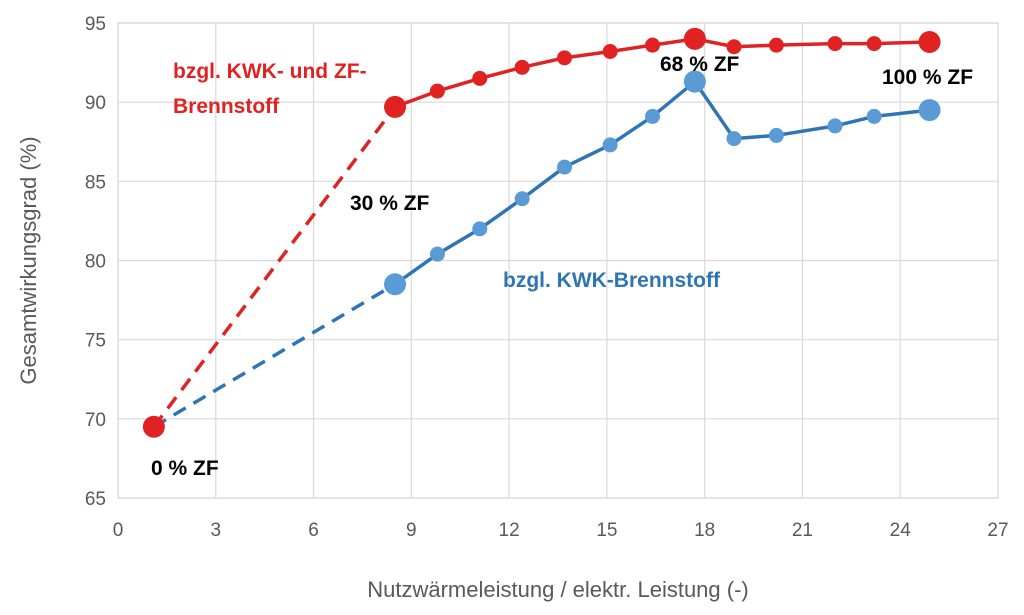  Describe the element at coordinates (390, 203) in the screenshot. I see `annotation-30-percent-zf: 30 % ZF` at that location.